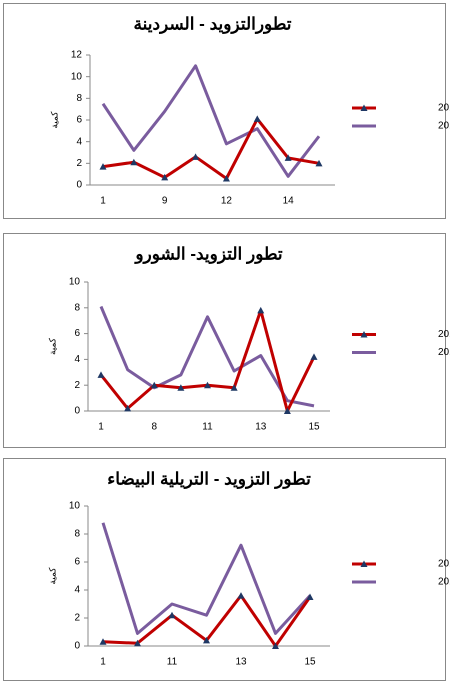 The height and width of the screenshot is (690, 450). What do you see at coordinates (227, 201) in the screenshot?
I see `x-tick-label: 12` at bounding box center [227, 201].